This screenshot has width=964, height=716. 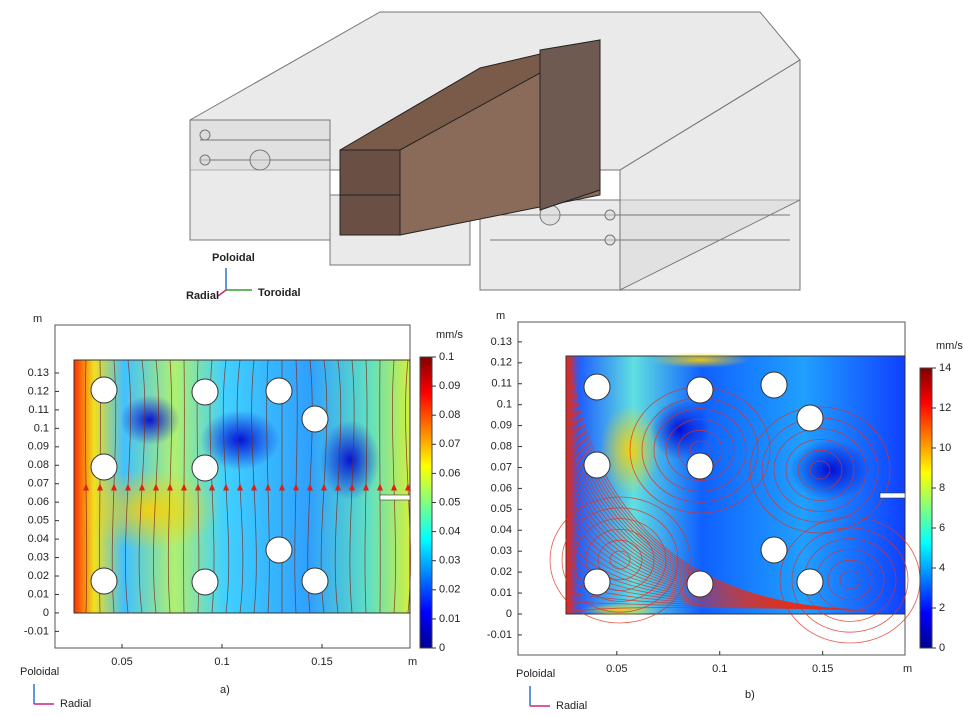 What do you see at coordinates (449, 386) in the screenshot?
I see `colorbar-tick-label: 0.09` at bounding box center [449, 386].